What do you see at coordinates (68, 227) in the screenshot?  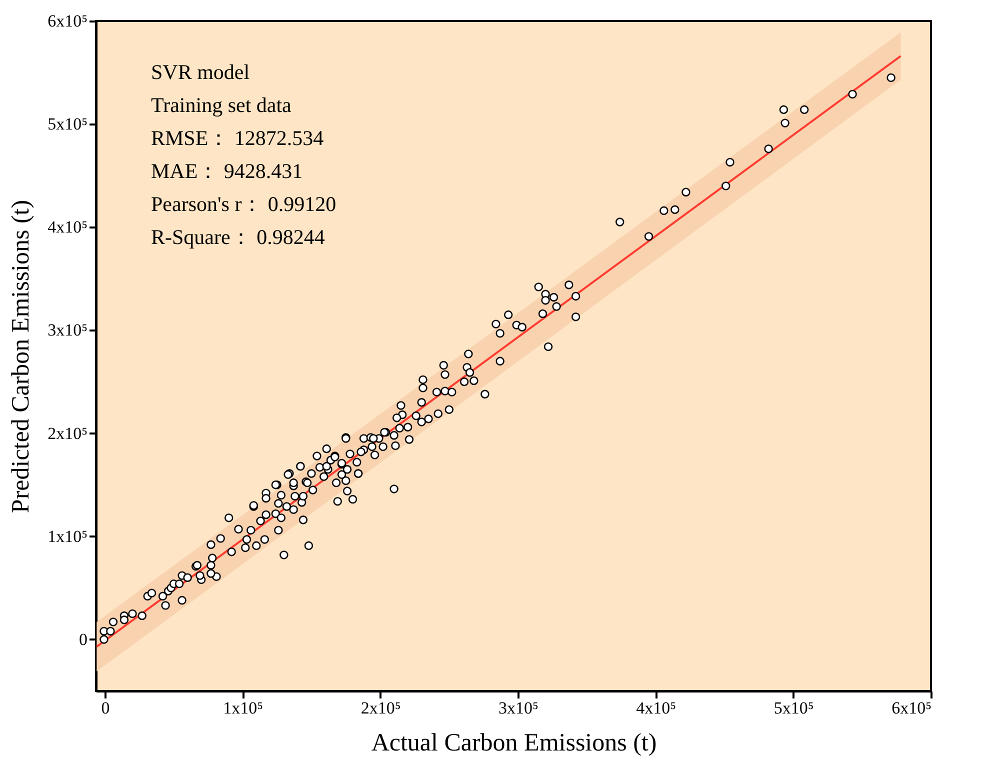 I see `y-tick-label: 4x10⁵` at bounding box center [68, 227].